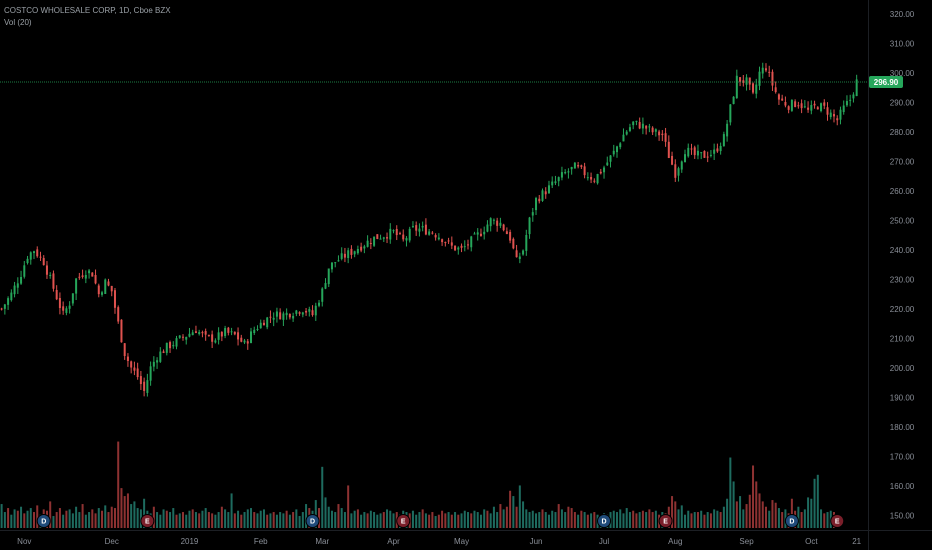 The image size is (932, 550). Describe the element at coordinates (147, 522) in the screenshot. I see `earnings-marker-label: E` at that location.